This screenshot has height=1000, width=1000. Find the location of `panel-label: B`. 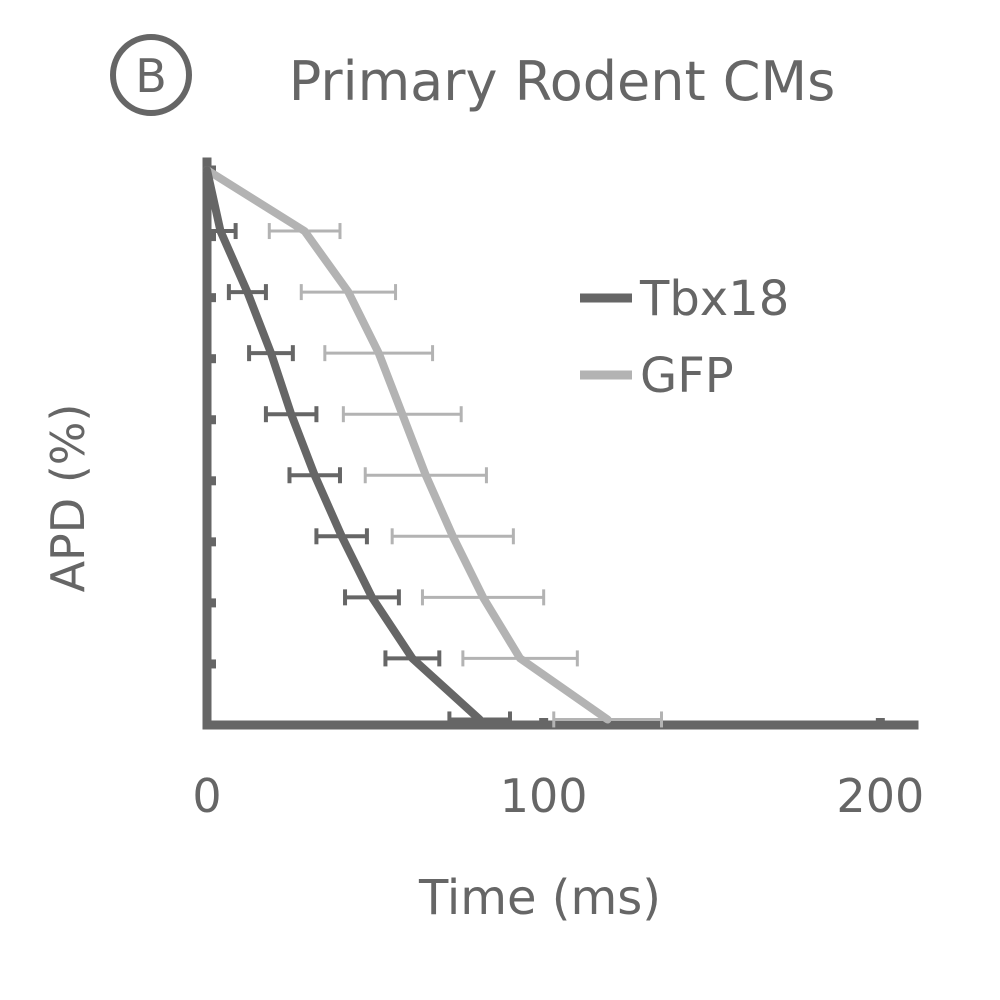

panel-label: B is located at coordinates (151, 76).